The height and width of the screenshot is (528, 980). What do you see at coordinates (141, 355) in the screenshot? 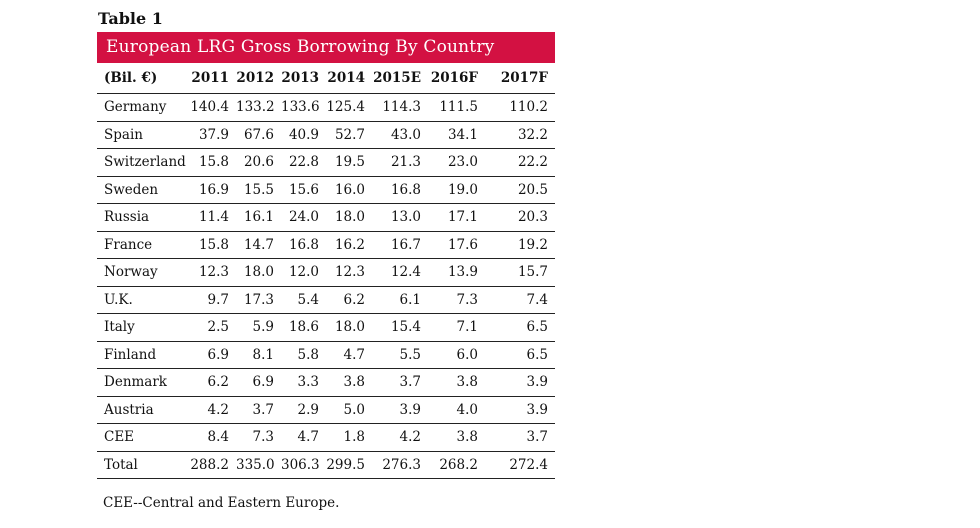
I see `country-cell: Finland` at bounding box center [141, 355].